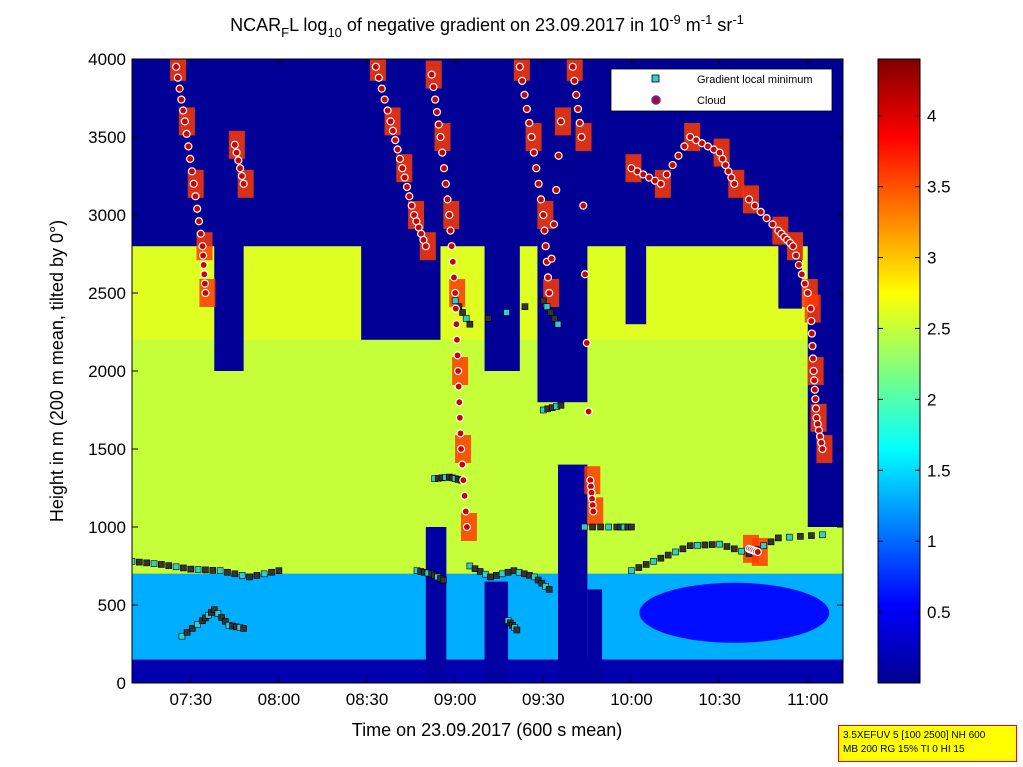 This screenshot has width=1023, height=767. Describe the element at coordinates (107, 371) in the screenshot. I see `y-tick-label: 2000` at that location.